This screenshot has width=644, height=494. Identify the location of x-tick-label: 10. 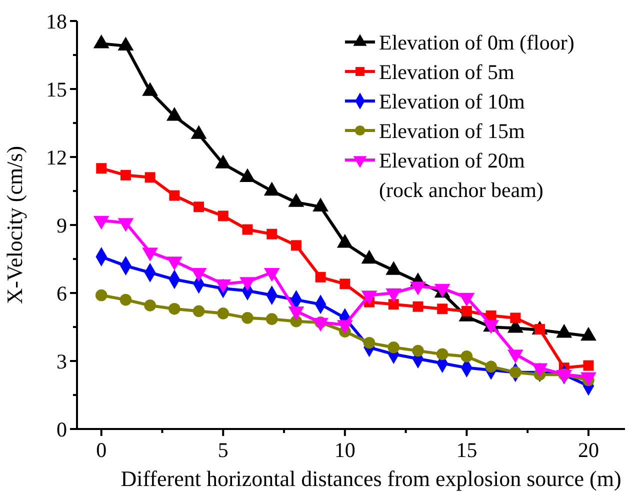
(345, 450).